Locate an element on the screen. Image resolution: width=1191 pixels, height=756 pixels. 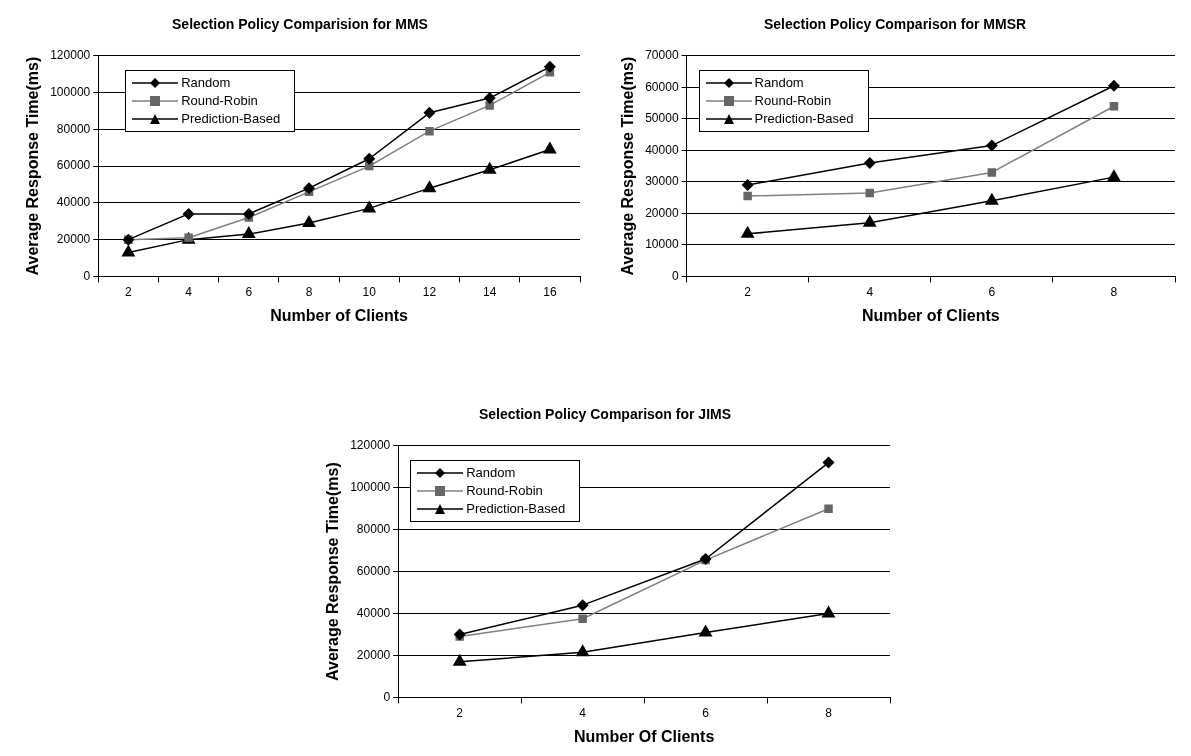
chart-title: Selection Policy Comparison for MMSR is located at coordinates (895, 24).